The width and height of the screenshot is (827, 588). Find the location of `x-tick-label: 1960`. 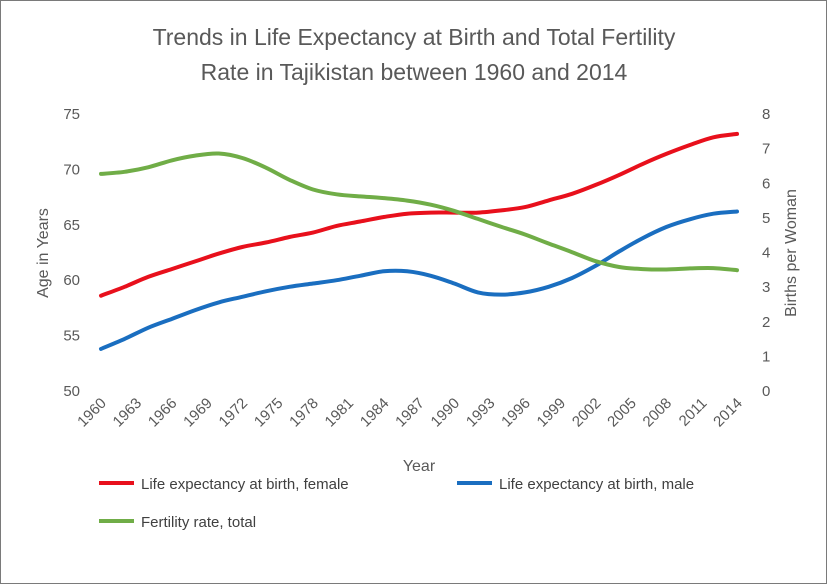

x-tick-label: 1960 is located at coordinates (92, 413).